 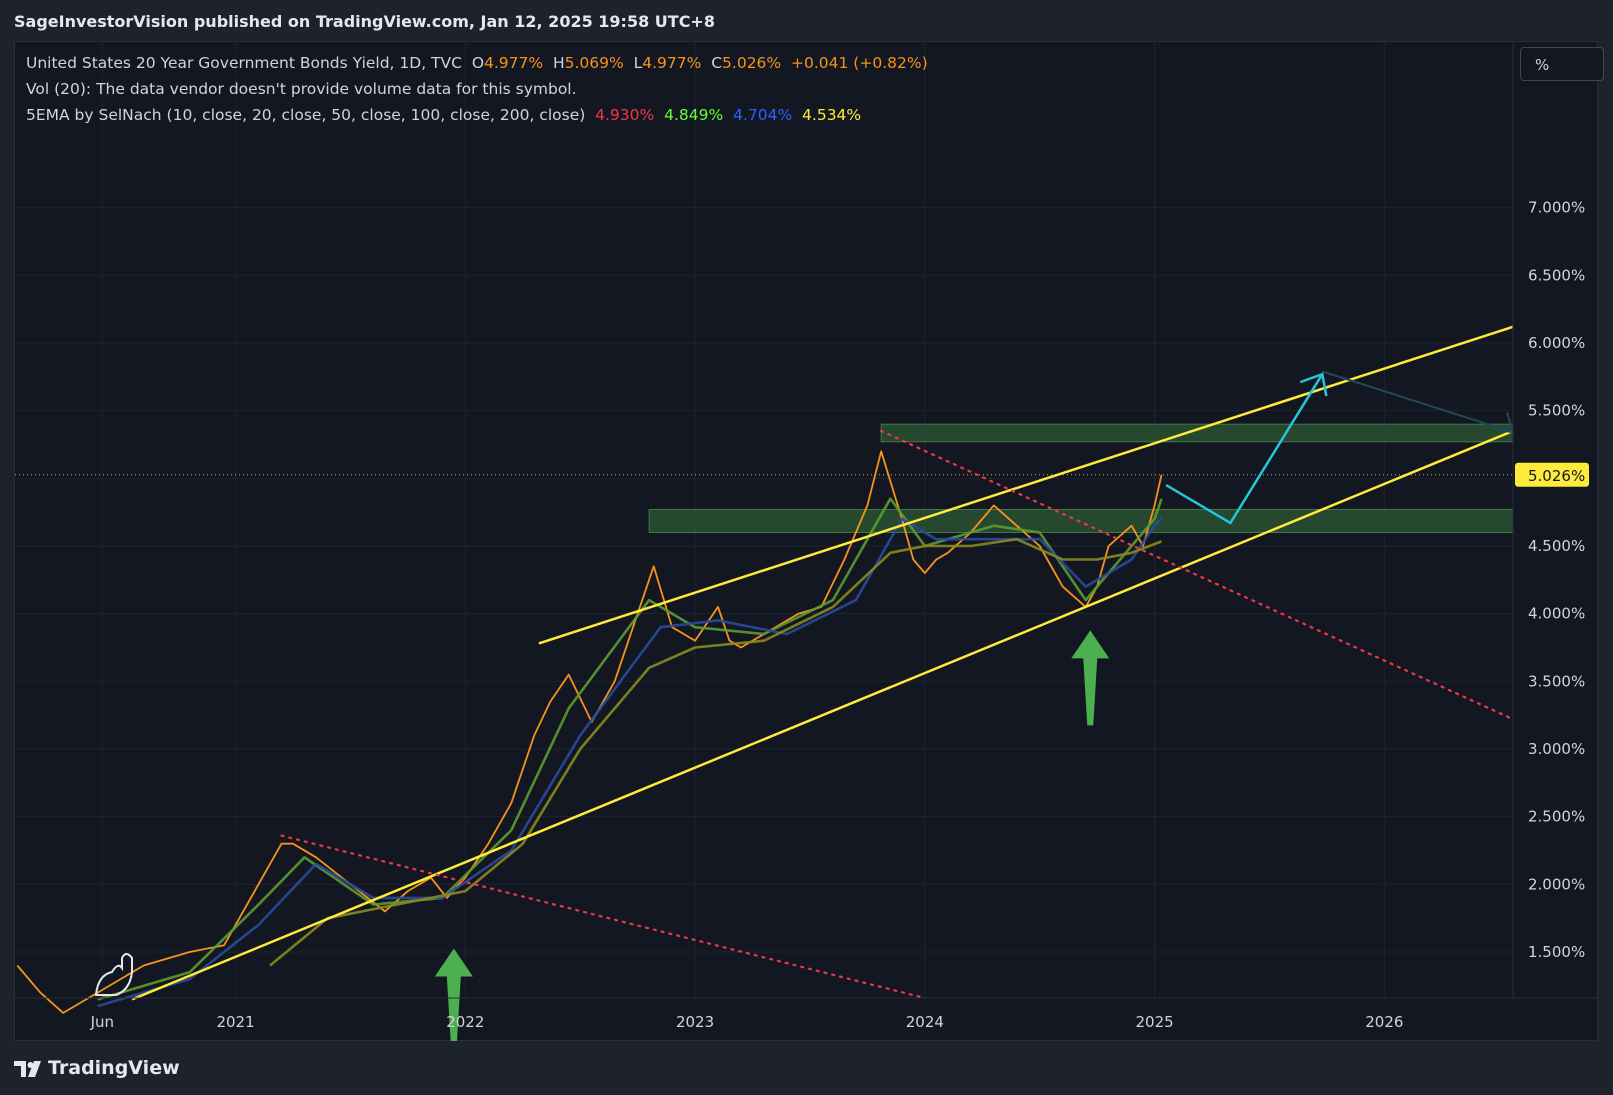 I want to click on y-tick-label: 7.000%, so click(x=1556, y=208).